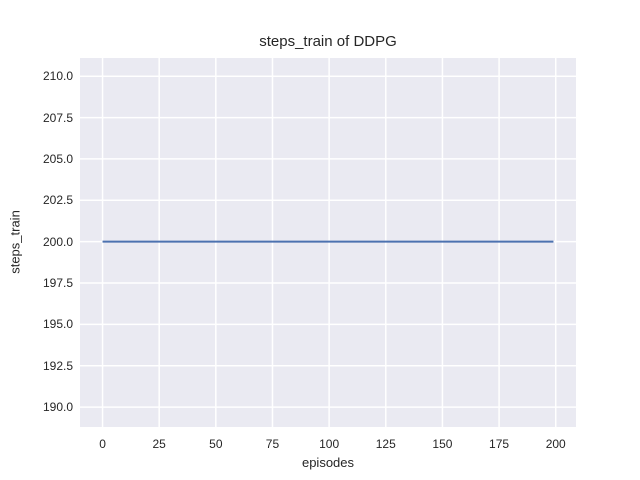 The height and width of the screenshot is (480, 640). What do you see at coordinates (57, 241) in the screenshot?
I see `y-tick-label: 200.0` at bounding box center [57, 241].